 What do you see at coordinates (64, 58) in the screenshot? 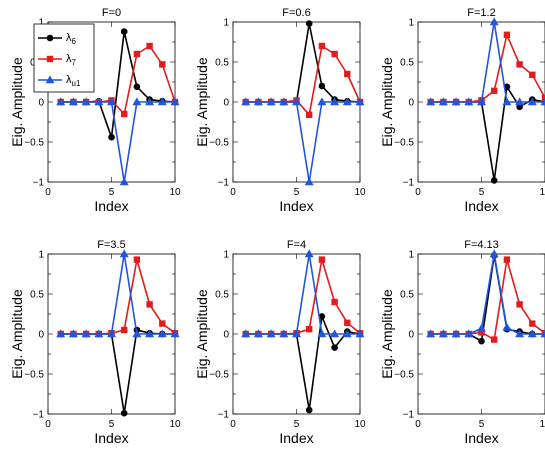
I see `legend-box` at bounding box center [64, 58].